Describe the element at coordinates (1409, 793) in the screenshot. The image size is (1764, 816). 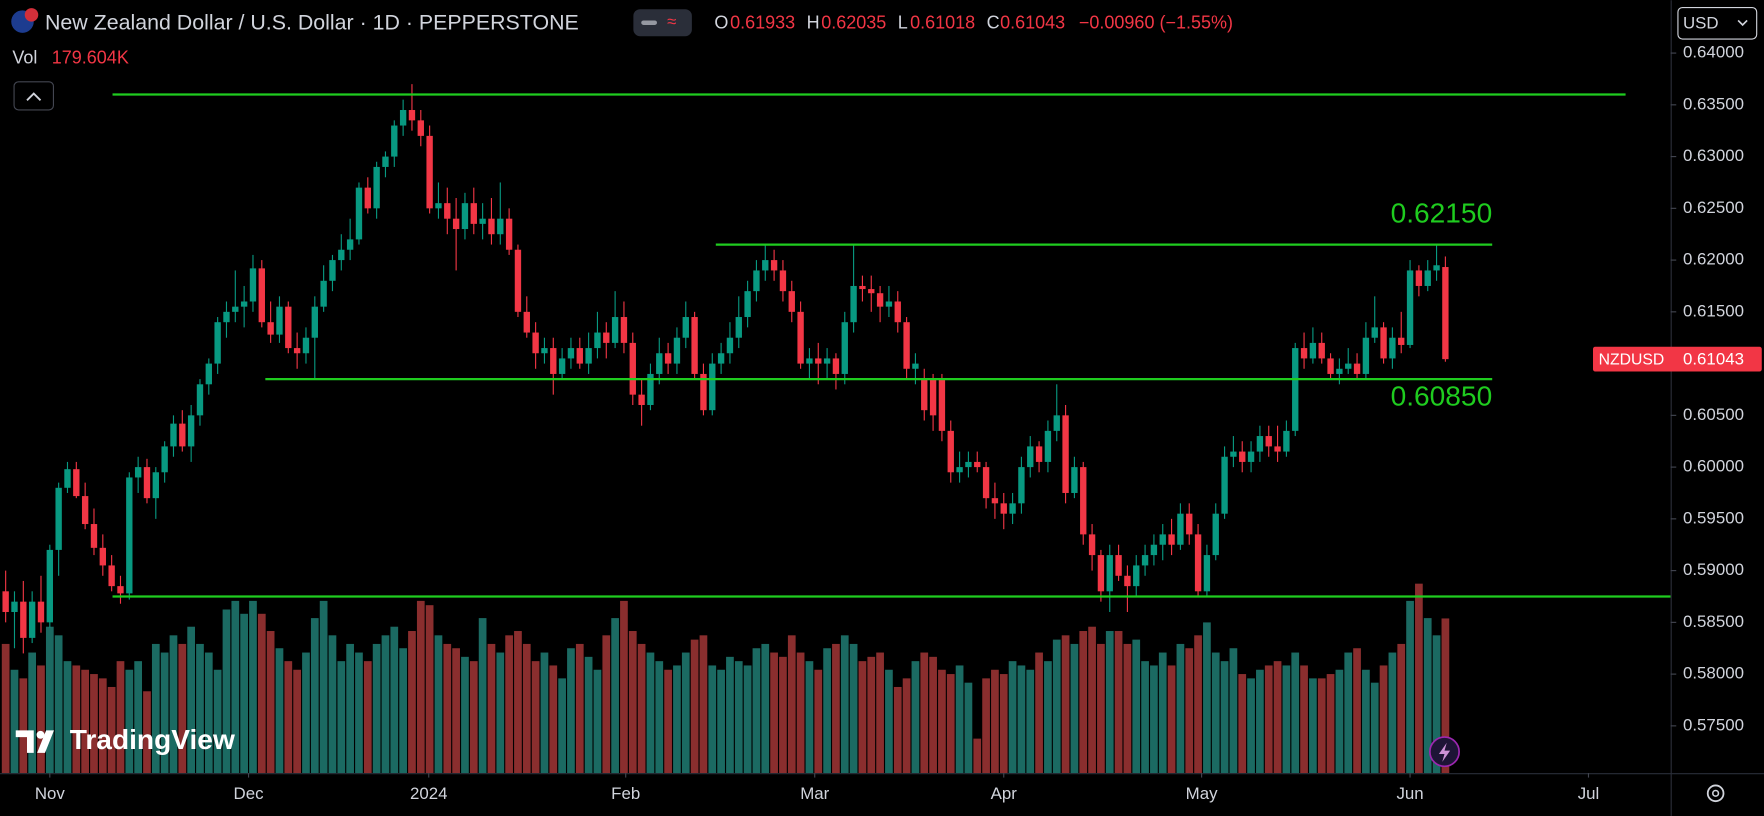
I see `x-tick-label: Jun` at that location.